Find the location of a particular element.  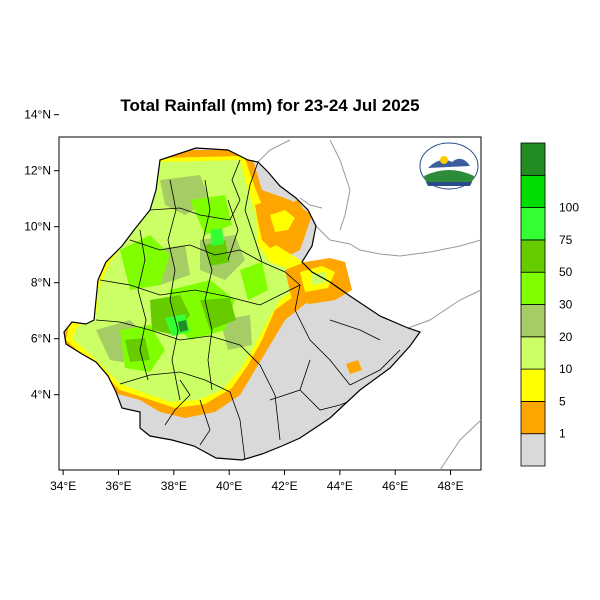

lat-tick-label: 12°N is located at coordinates (37, 171).